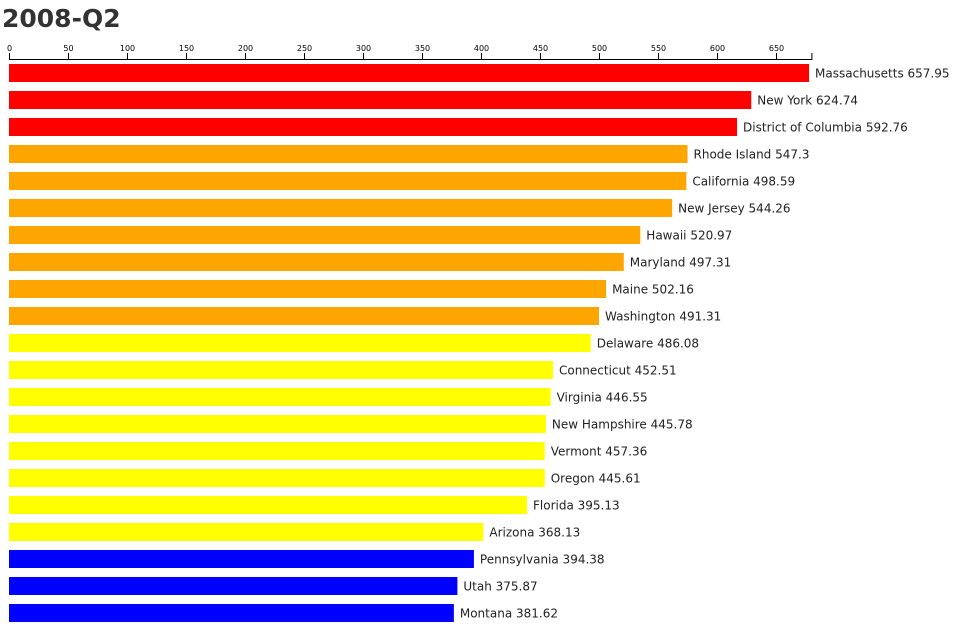 The height and width of the screenshot is (630, 973). What do you see at coordinates (127, 48) in the screenshot?
I see `x-axis-tick-label: 100` at bounding box center [127, 48].